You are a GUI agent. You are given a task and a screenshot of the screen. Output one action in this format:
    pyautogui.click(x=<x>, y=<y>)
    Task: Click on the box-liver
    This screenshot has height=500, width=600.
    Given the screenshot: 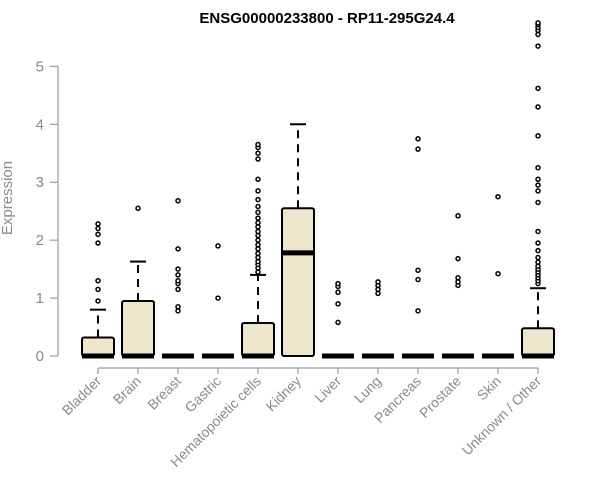 What is the action you would take?
    pyautogui.click(x=338, y=319)
    